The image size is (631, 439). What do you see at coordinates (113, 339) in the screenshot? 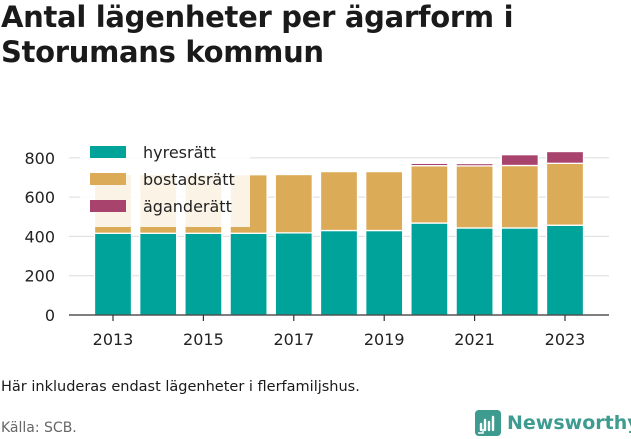
I see `x-tick-label: 2013` at bounding box center [113, 339].